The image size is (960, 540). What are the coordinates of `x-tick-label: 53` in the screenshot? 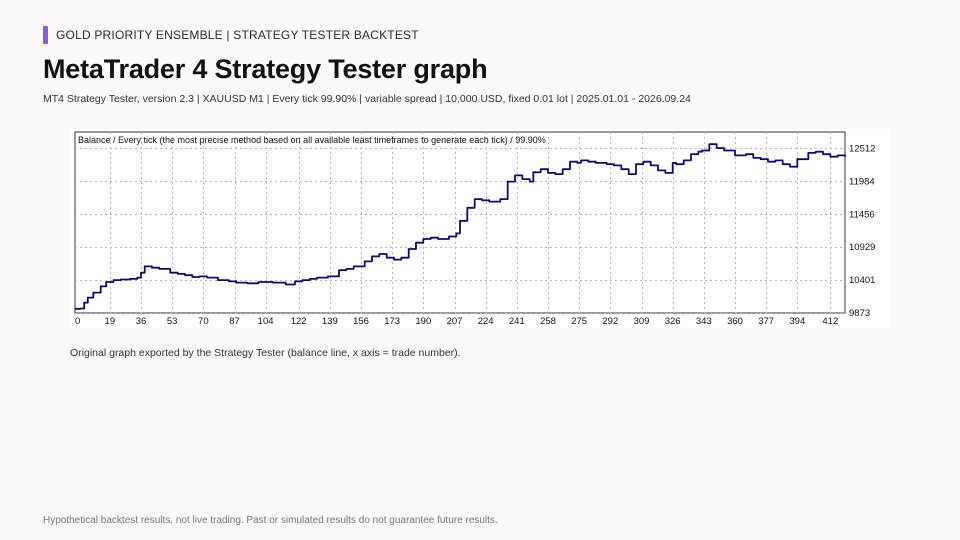 It's located at (172, 321).